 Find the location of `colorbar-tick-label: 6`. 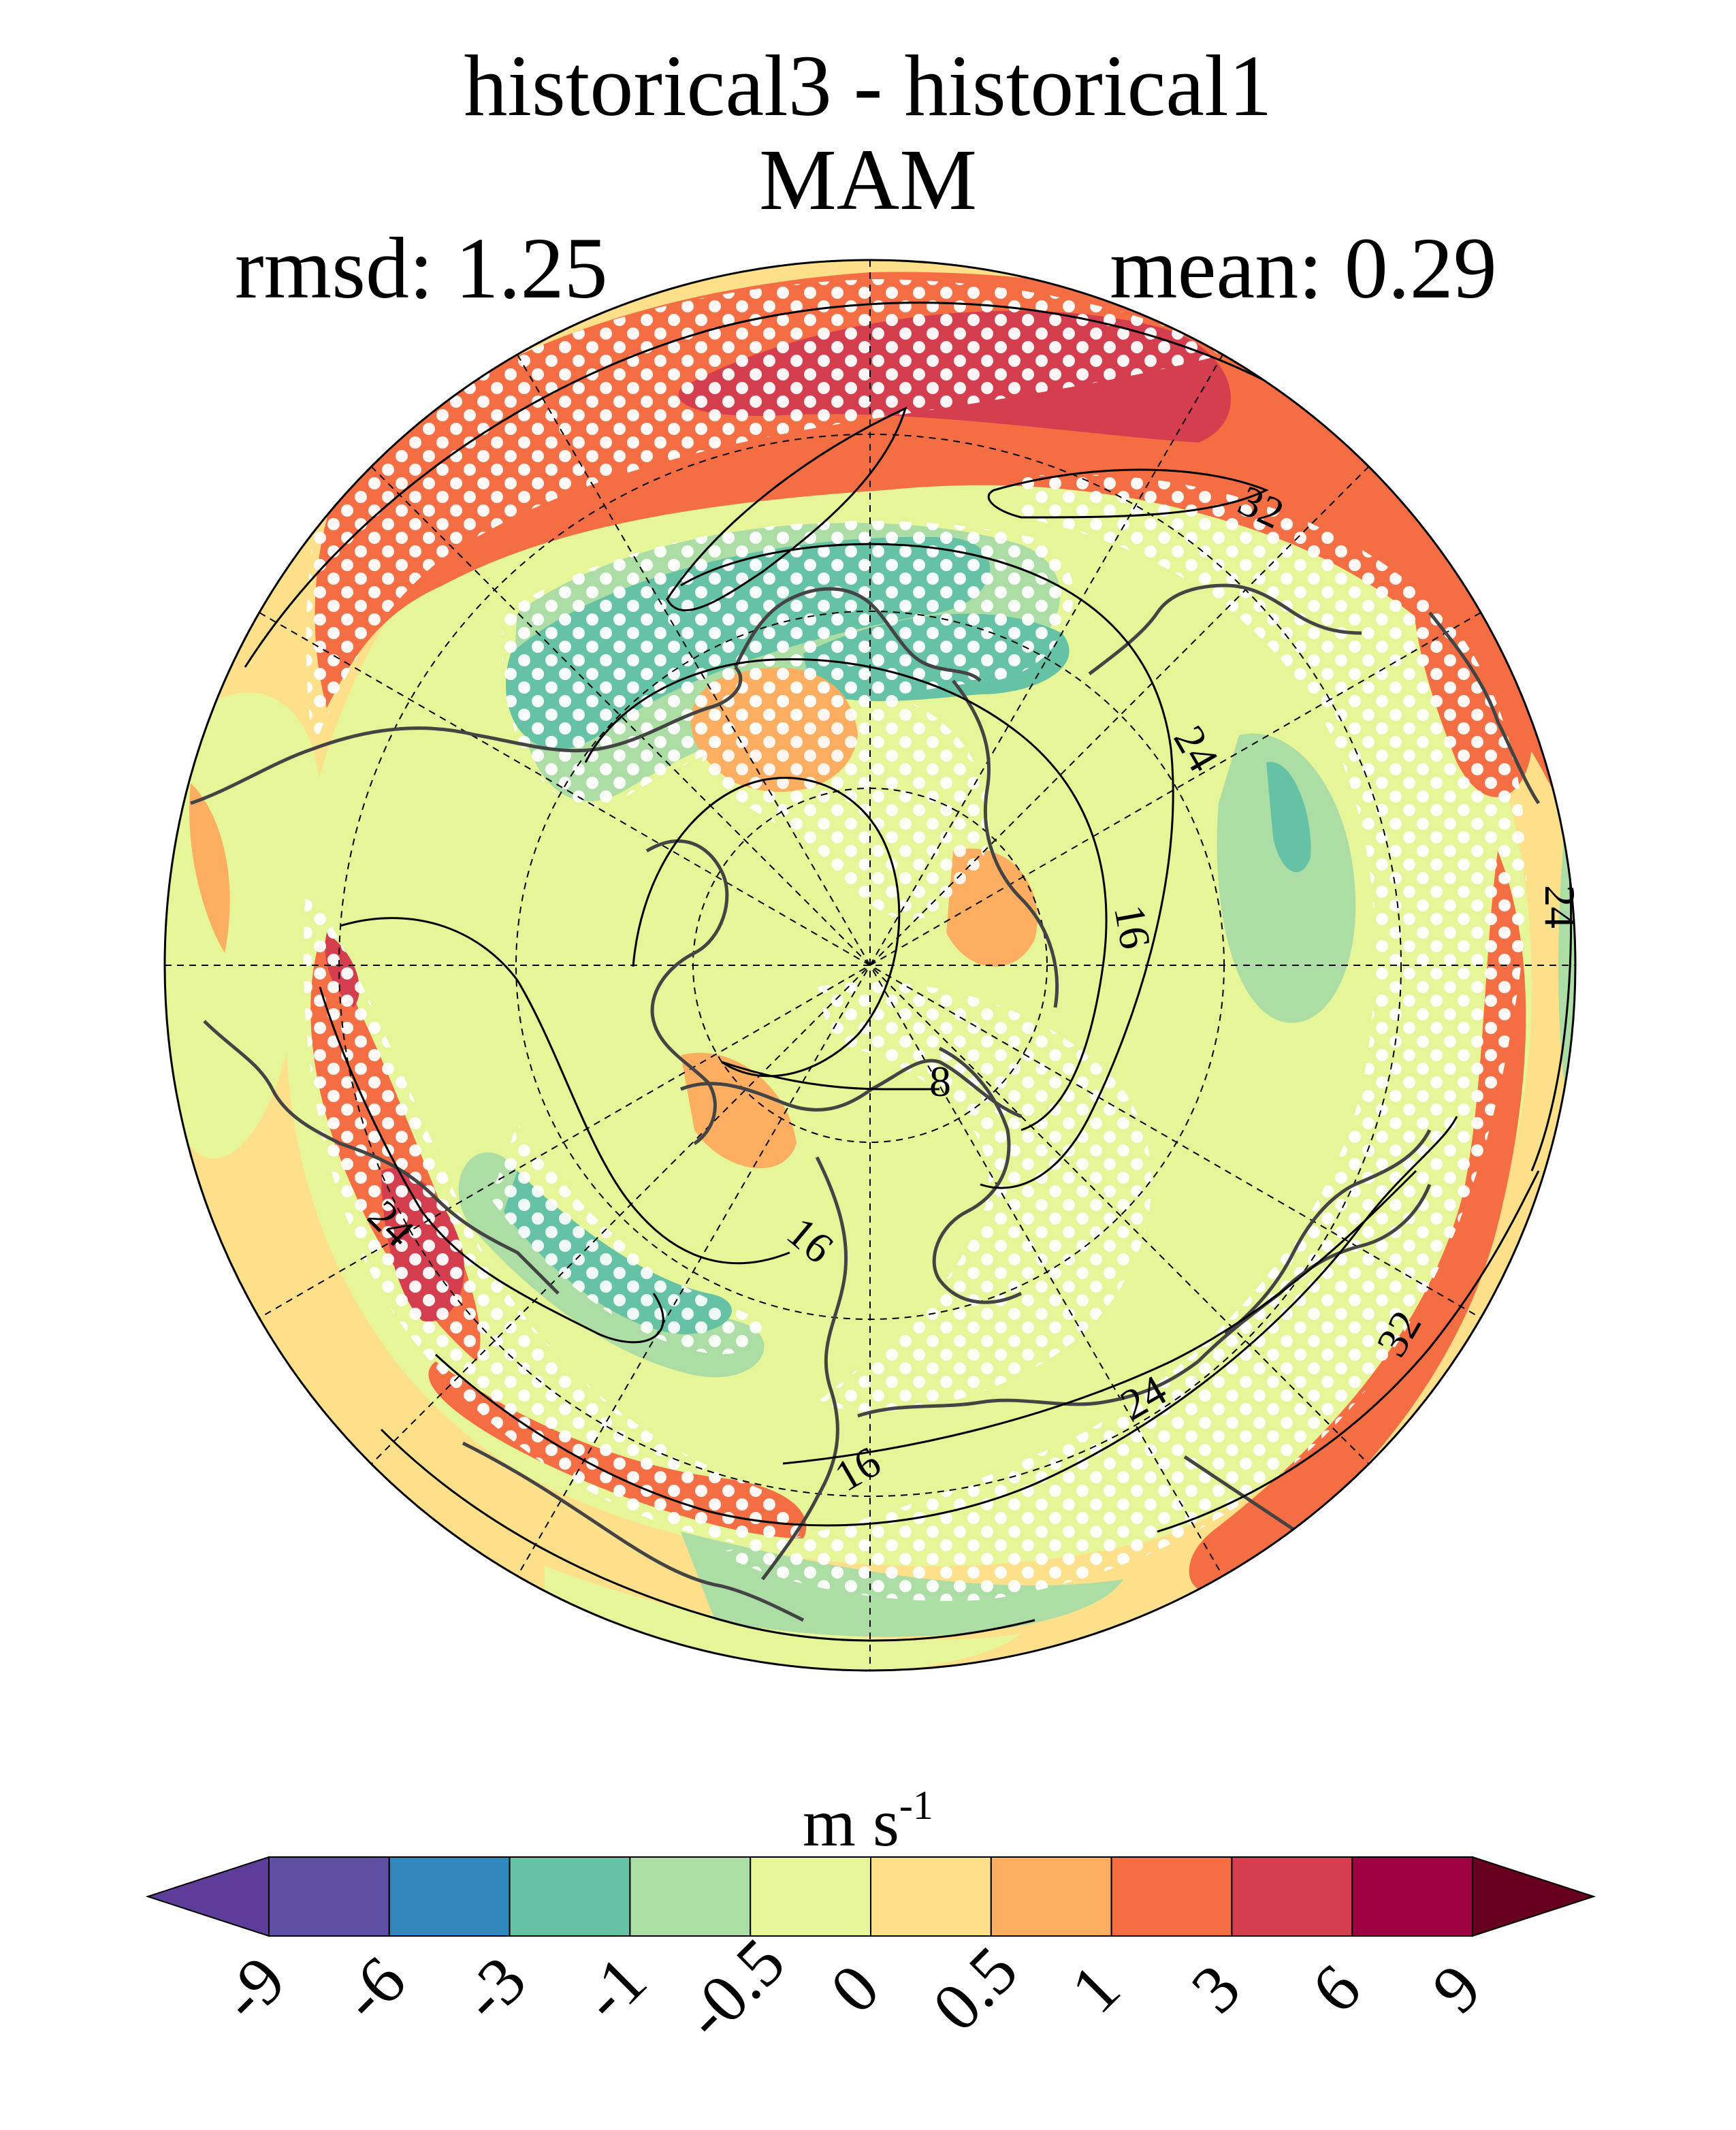

colorbar-tick-label: 6 is located at coordinates (1336, 1988).